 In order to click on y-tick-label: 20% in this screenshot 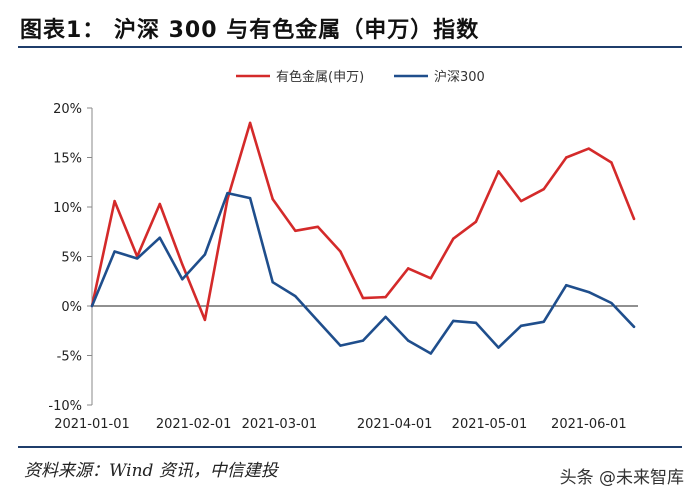, I will do `click(67, 109)`.